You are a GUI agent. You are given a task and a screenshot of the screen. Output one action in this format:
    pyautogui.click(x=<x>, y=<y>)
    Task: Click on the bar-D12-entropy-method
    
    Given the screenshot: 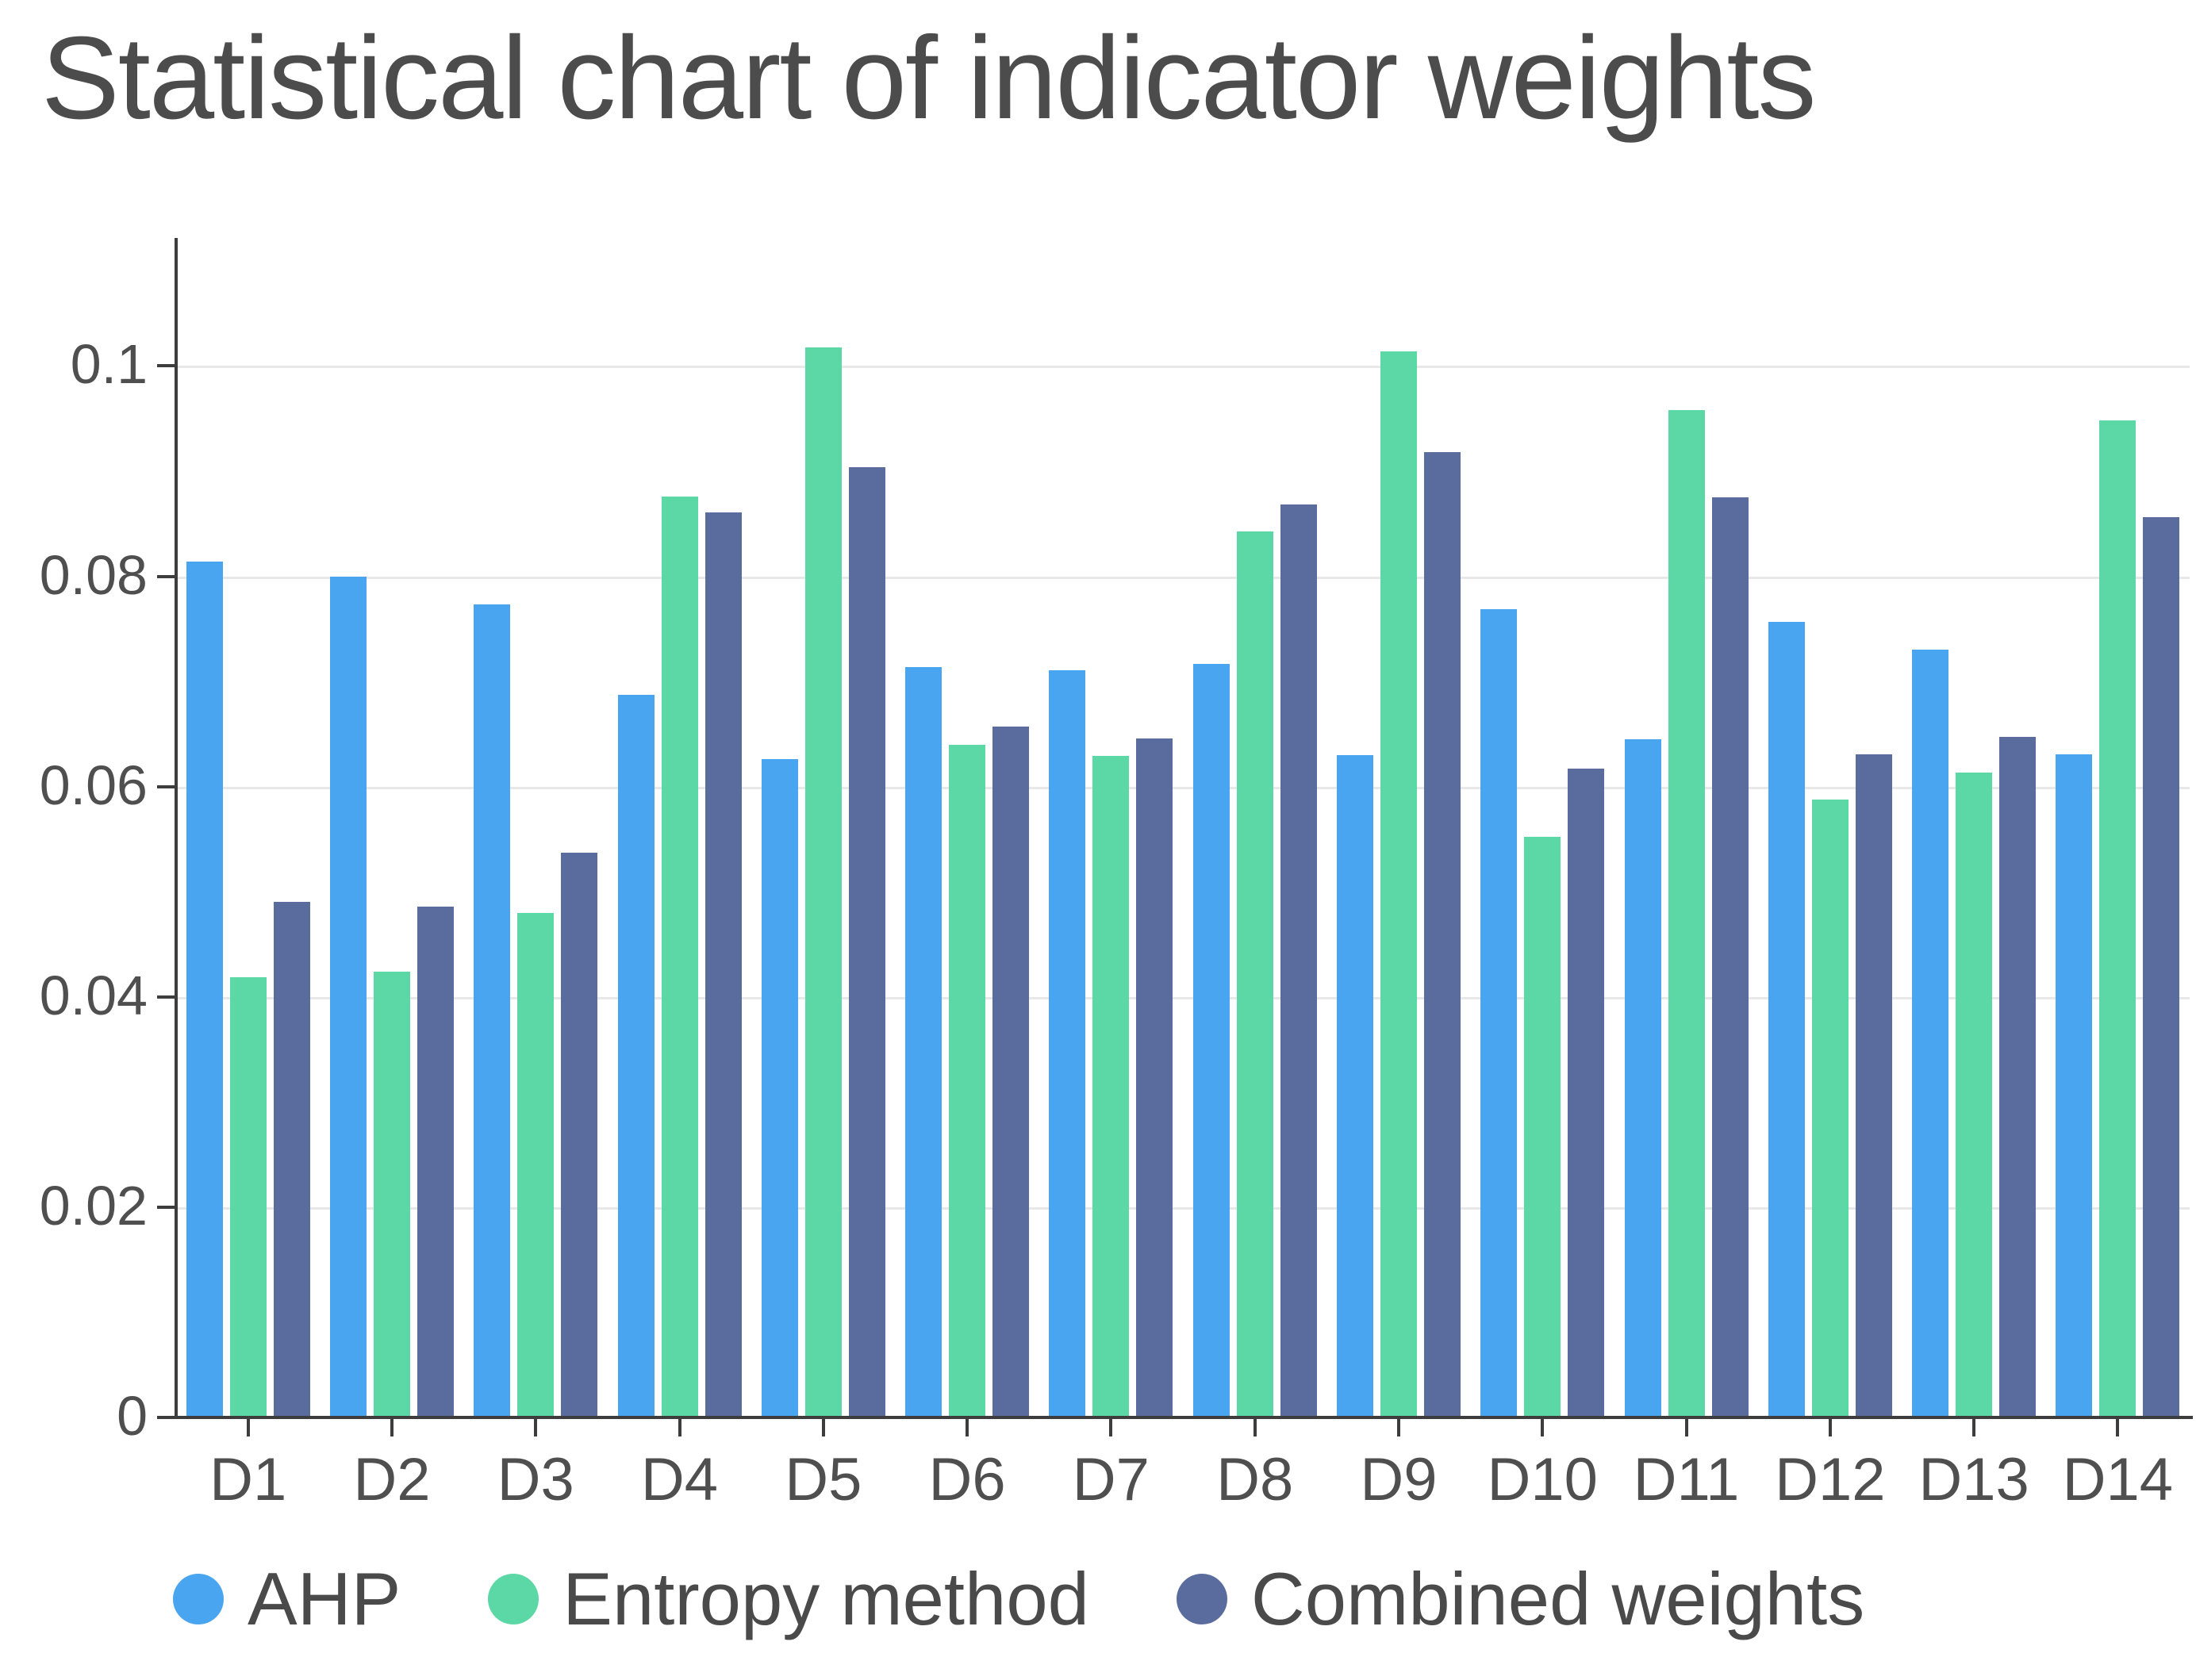 What is the action you would take?
    pyautogui.click(x=1830, y=1108)
    